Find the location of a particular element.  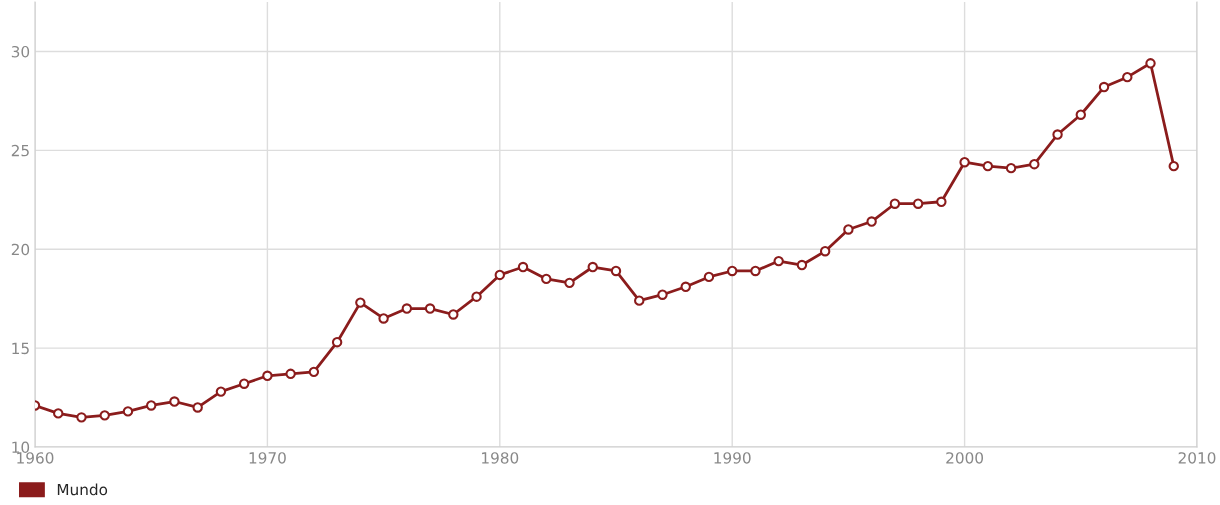

y-tick-label: 25 is located at coordinates (20, 150).